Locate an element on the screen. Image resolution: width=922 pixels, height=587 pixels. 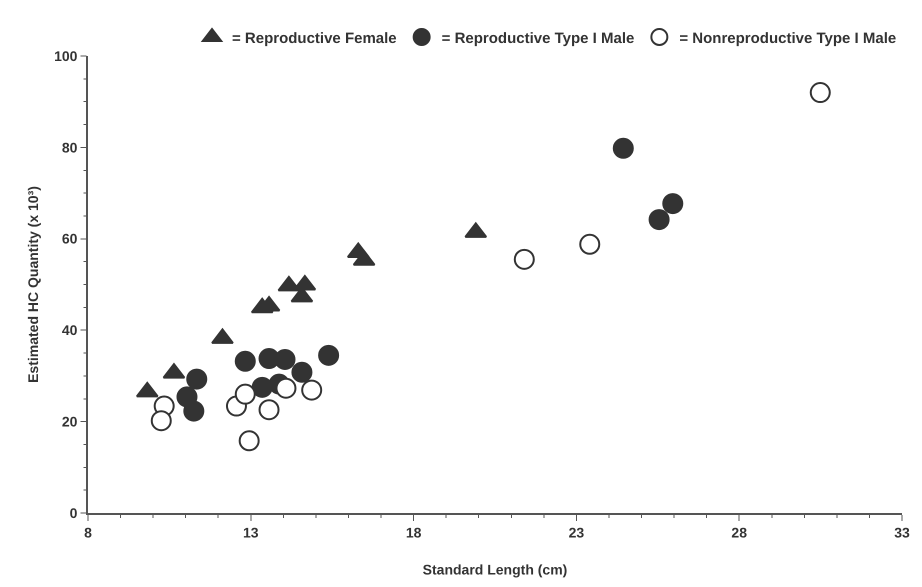
y-tick-label: 20 is located at coordinates (70, 422).